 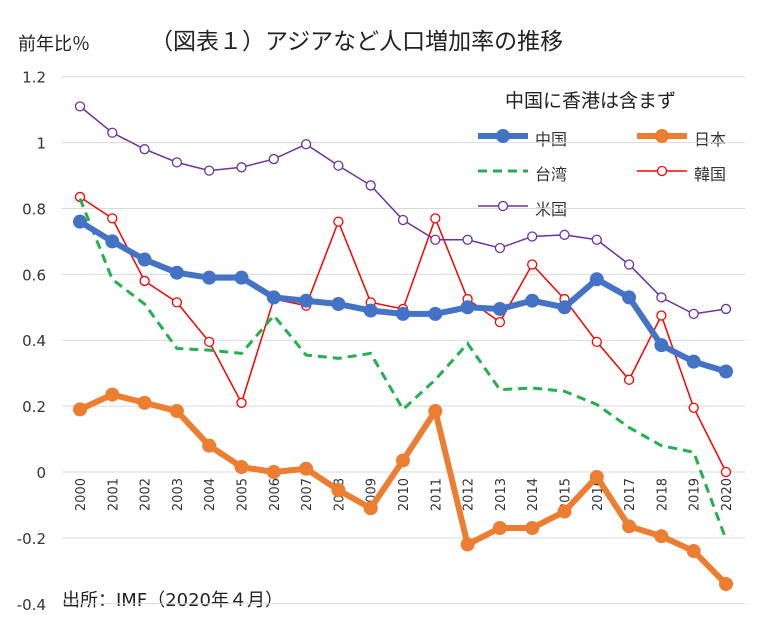 What do you see at coordinates (275, 494) in the screenshot?
I see `x-tick-label: 2006` at bounding box center [275, 494].